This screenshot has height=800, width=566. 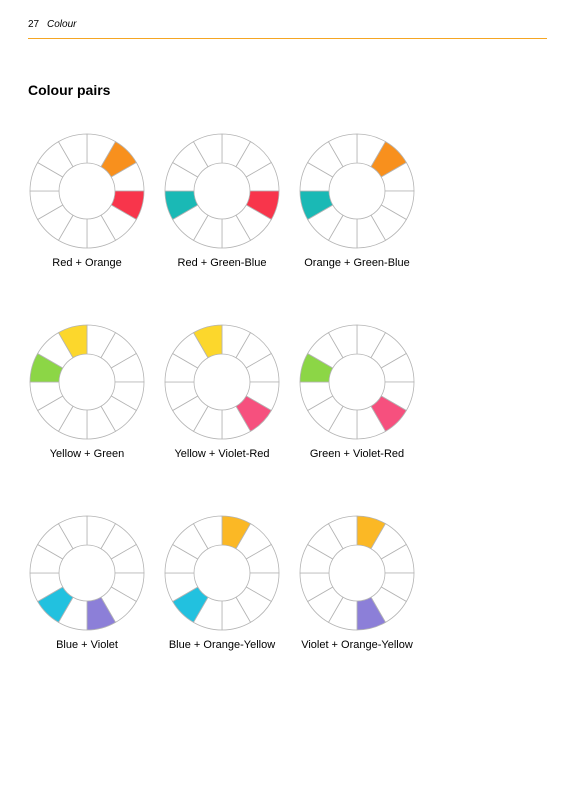 I want to click on colour-pair: Orange + Green-Blue, so click(x=357, y=206).